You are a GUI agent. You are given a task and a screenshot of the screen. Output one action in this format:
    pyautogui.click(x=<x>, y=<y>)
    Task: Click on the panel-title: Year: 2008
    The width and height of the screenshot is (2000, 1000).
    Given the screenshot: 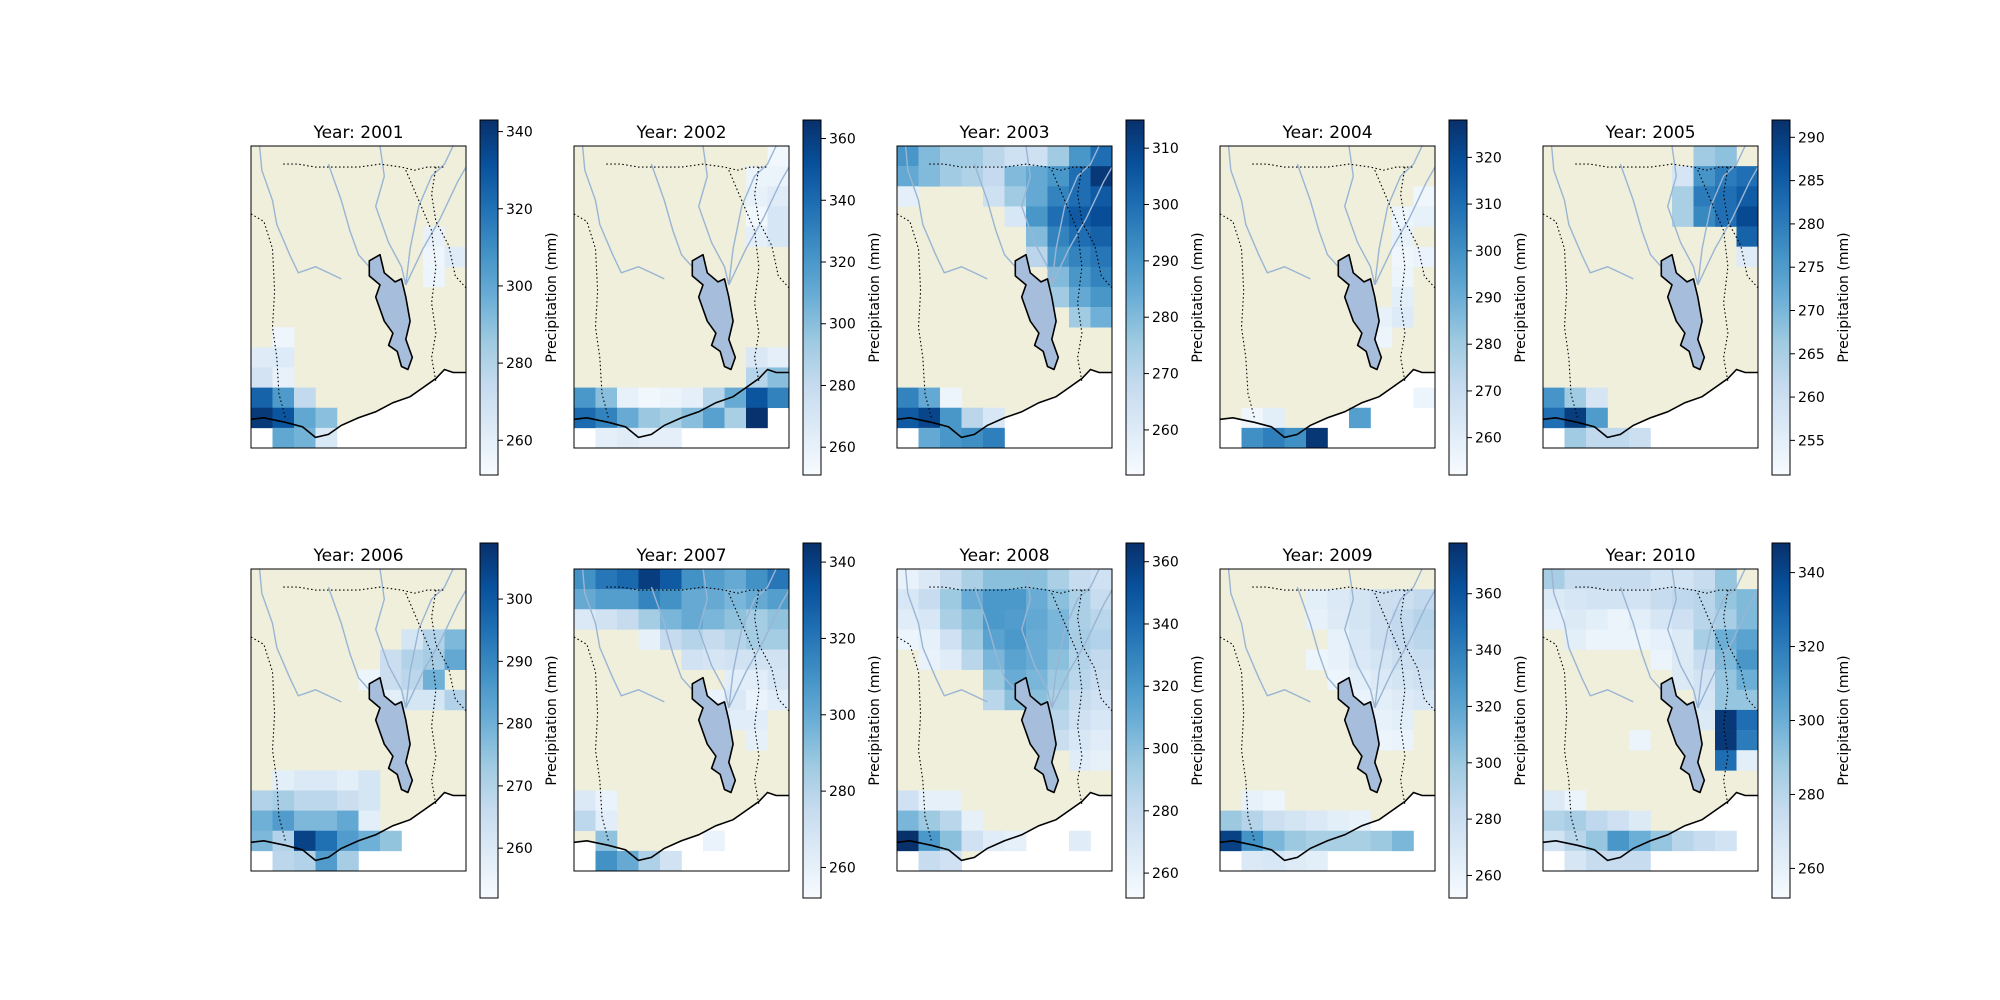 What is the action you would take?
    pyautogui.click(x=1003, y=556)
    